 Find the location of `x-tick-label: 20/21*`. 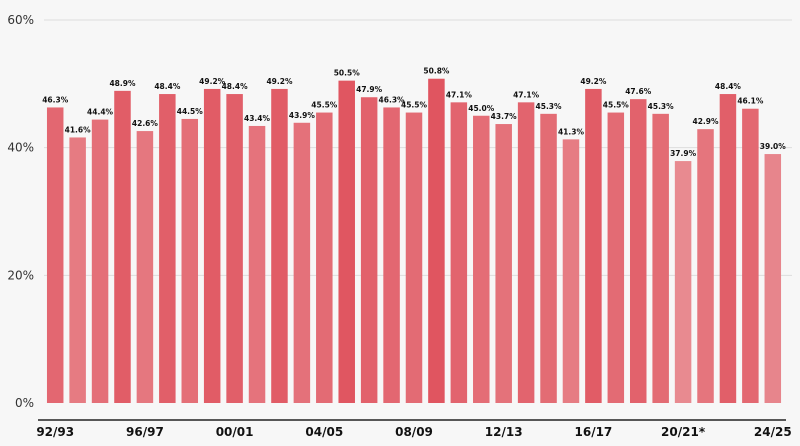

x-tick-label: 20/21* is located at coordinates (683, 432).